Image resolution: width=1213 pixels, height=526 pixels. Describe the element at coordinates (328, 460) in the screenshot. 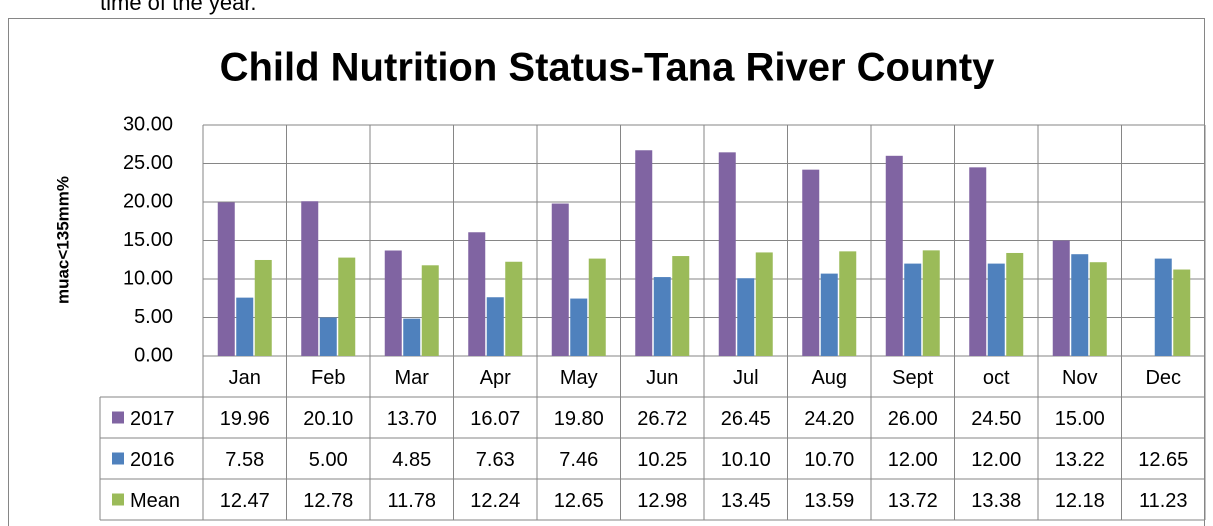

I see `table-value: 5.00` at that location.